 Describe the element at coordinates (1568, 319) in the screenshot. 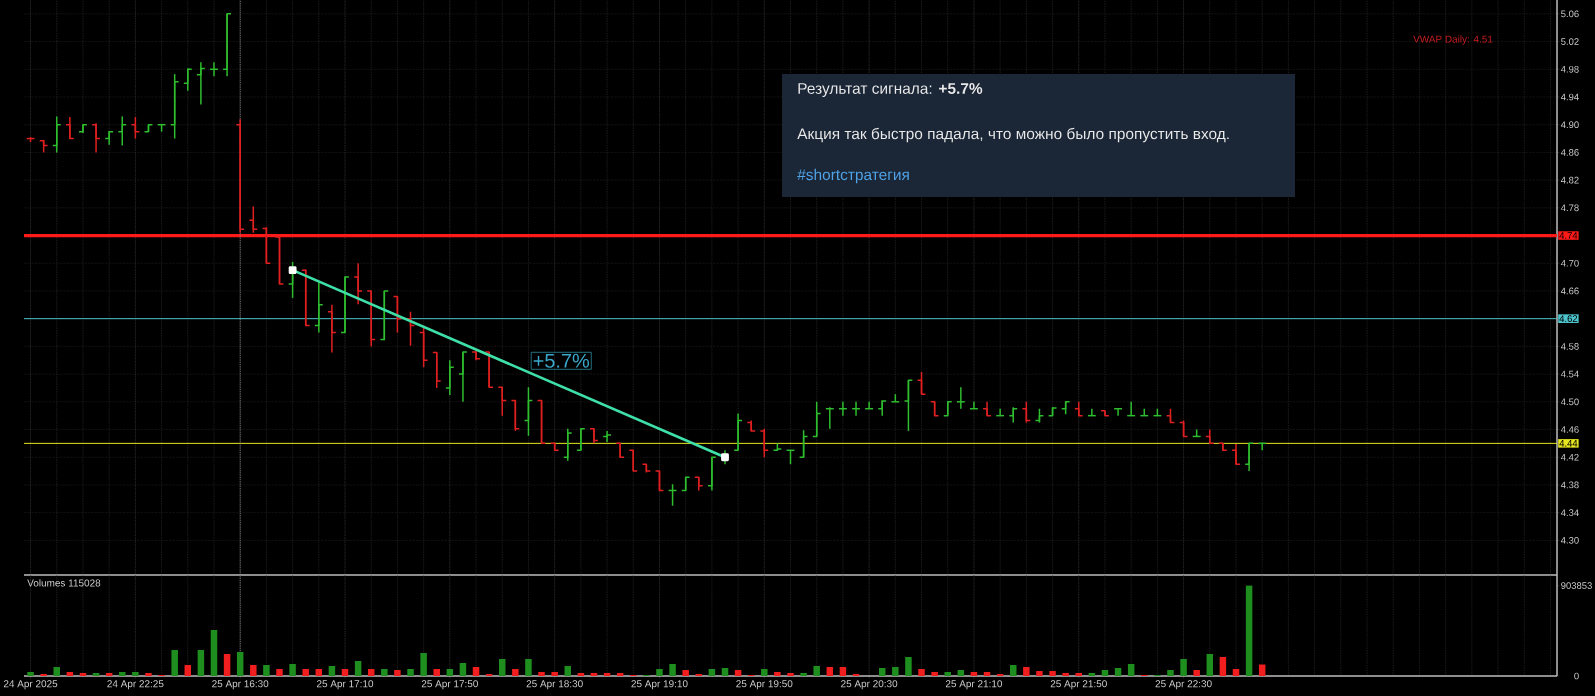

I see `ref-line-label: 4.62` at that location.